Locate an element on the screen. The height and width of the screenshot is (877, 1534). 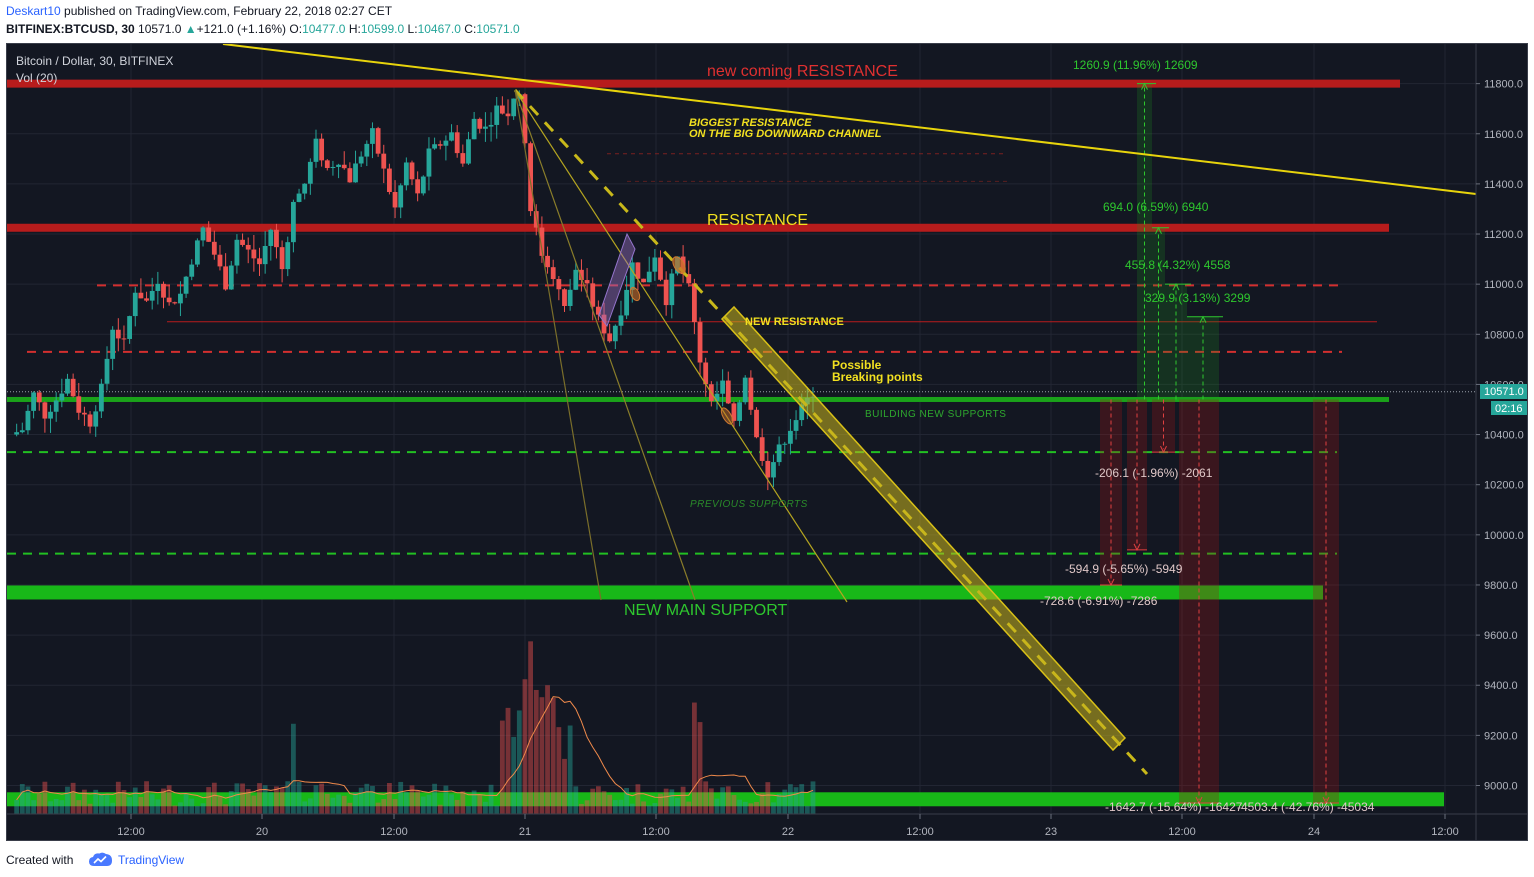
annotation-biggest-resistance-2: ON THE BIG DOWNWARD CHANNEL is located at coordinates (785, 134).